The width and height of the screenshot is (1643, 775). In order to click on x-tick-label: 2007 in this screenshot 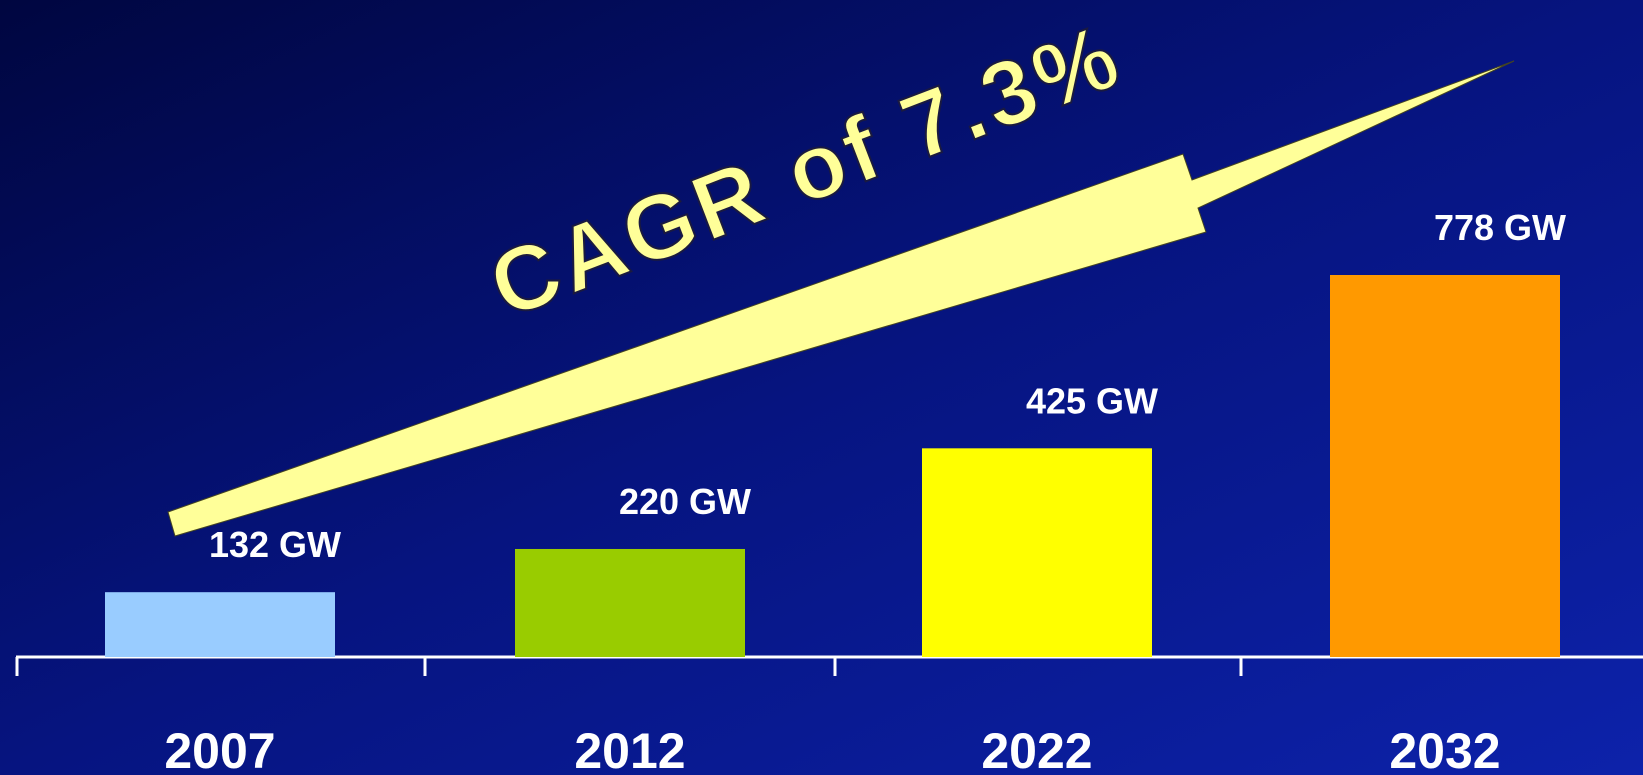, I will do `click(219, 749)`.